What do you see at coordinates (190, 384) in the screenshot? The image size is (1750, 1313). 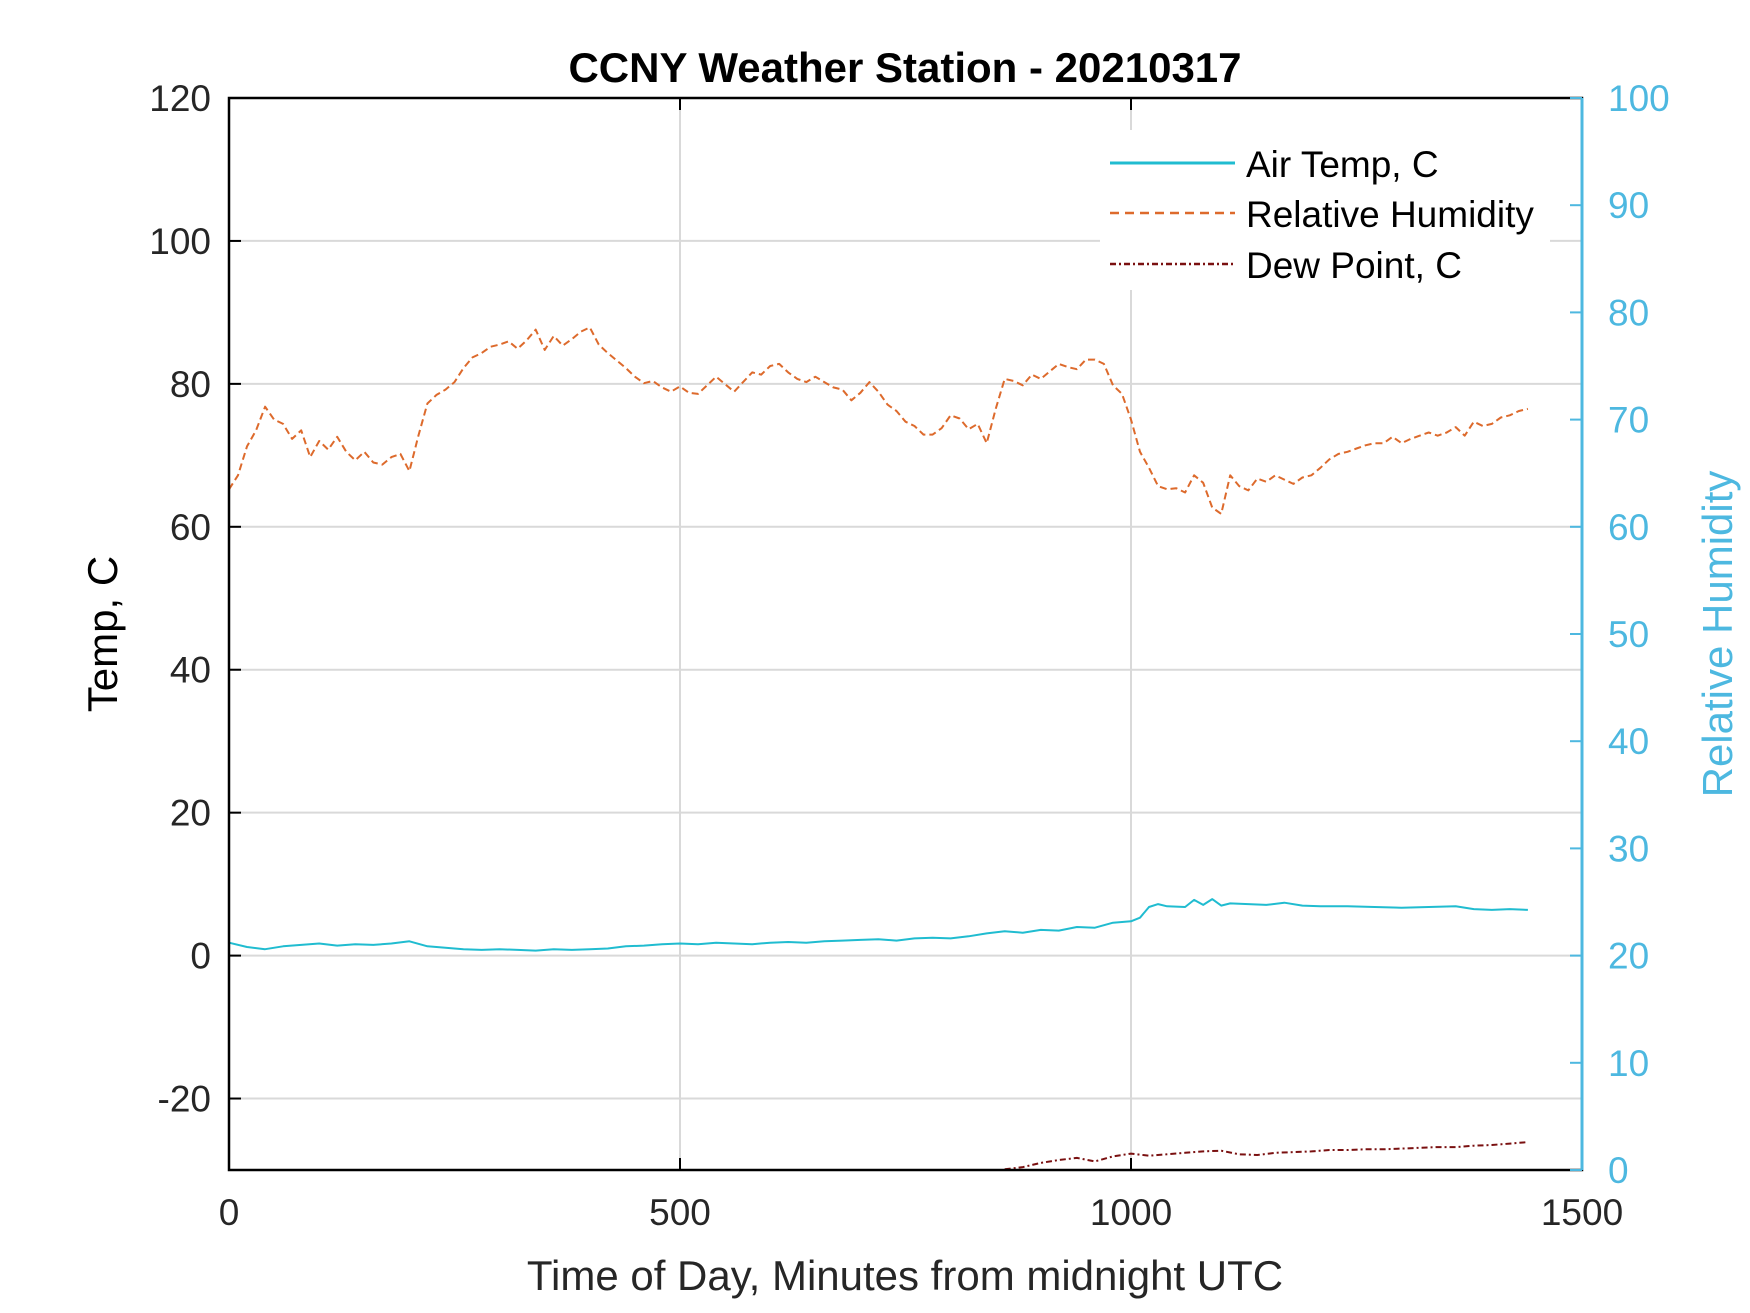 I see `y-left-tick-label: 80` at bounding box center [190, 384].